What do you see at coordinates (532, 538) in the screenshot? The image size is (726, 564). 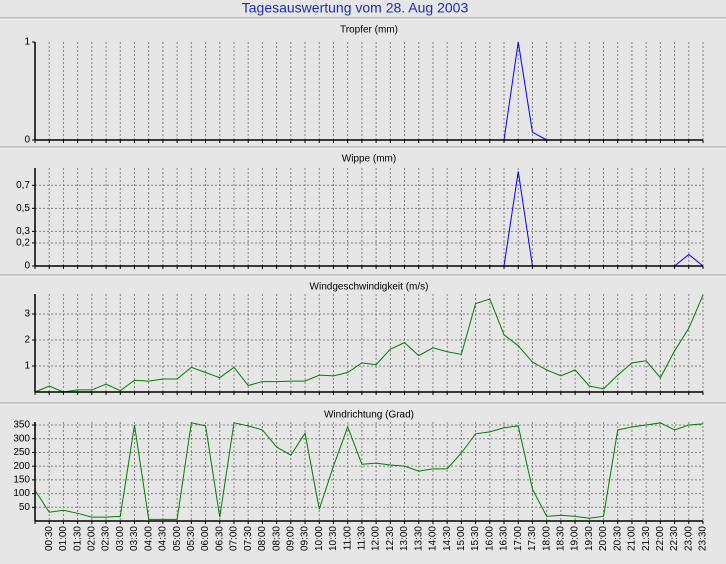 I see `x-tick-label: 17:30` at bounding box center [532, 538].